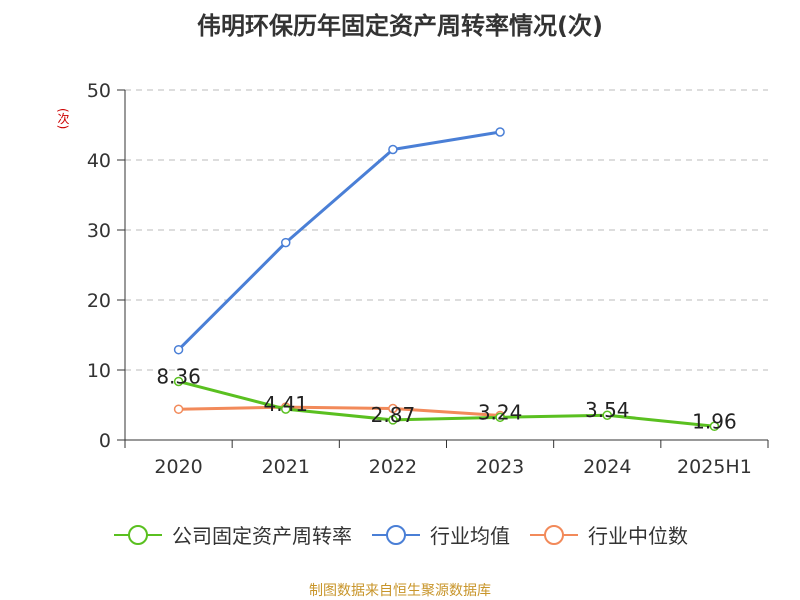  What do you see at coordinates (286, 467) in the screenshot?
I see `x-tick-label: 2021` at bounding box center [286, 467].